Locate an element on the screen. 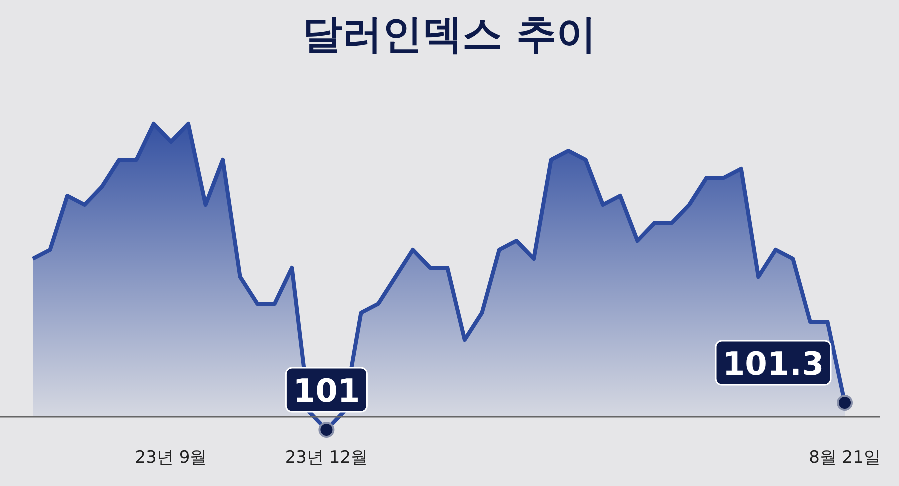 This screenshot has height=486, width=899. data-label: 101 is located at coordinates (326, 391).